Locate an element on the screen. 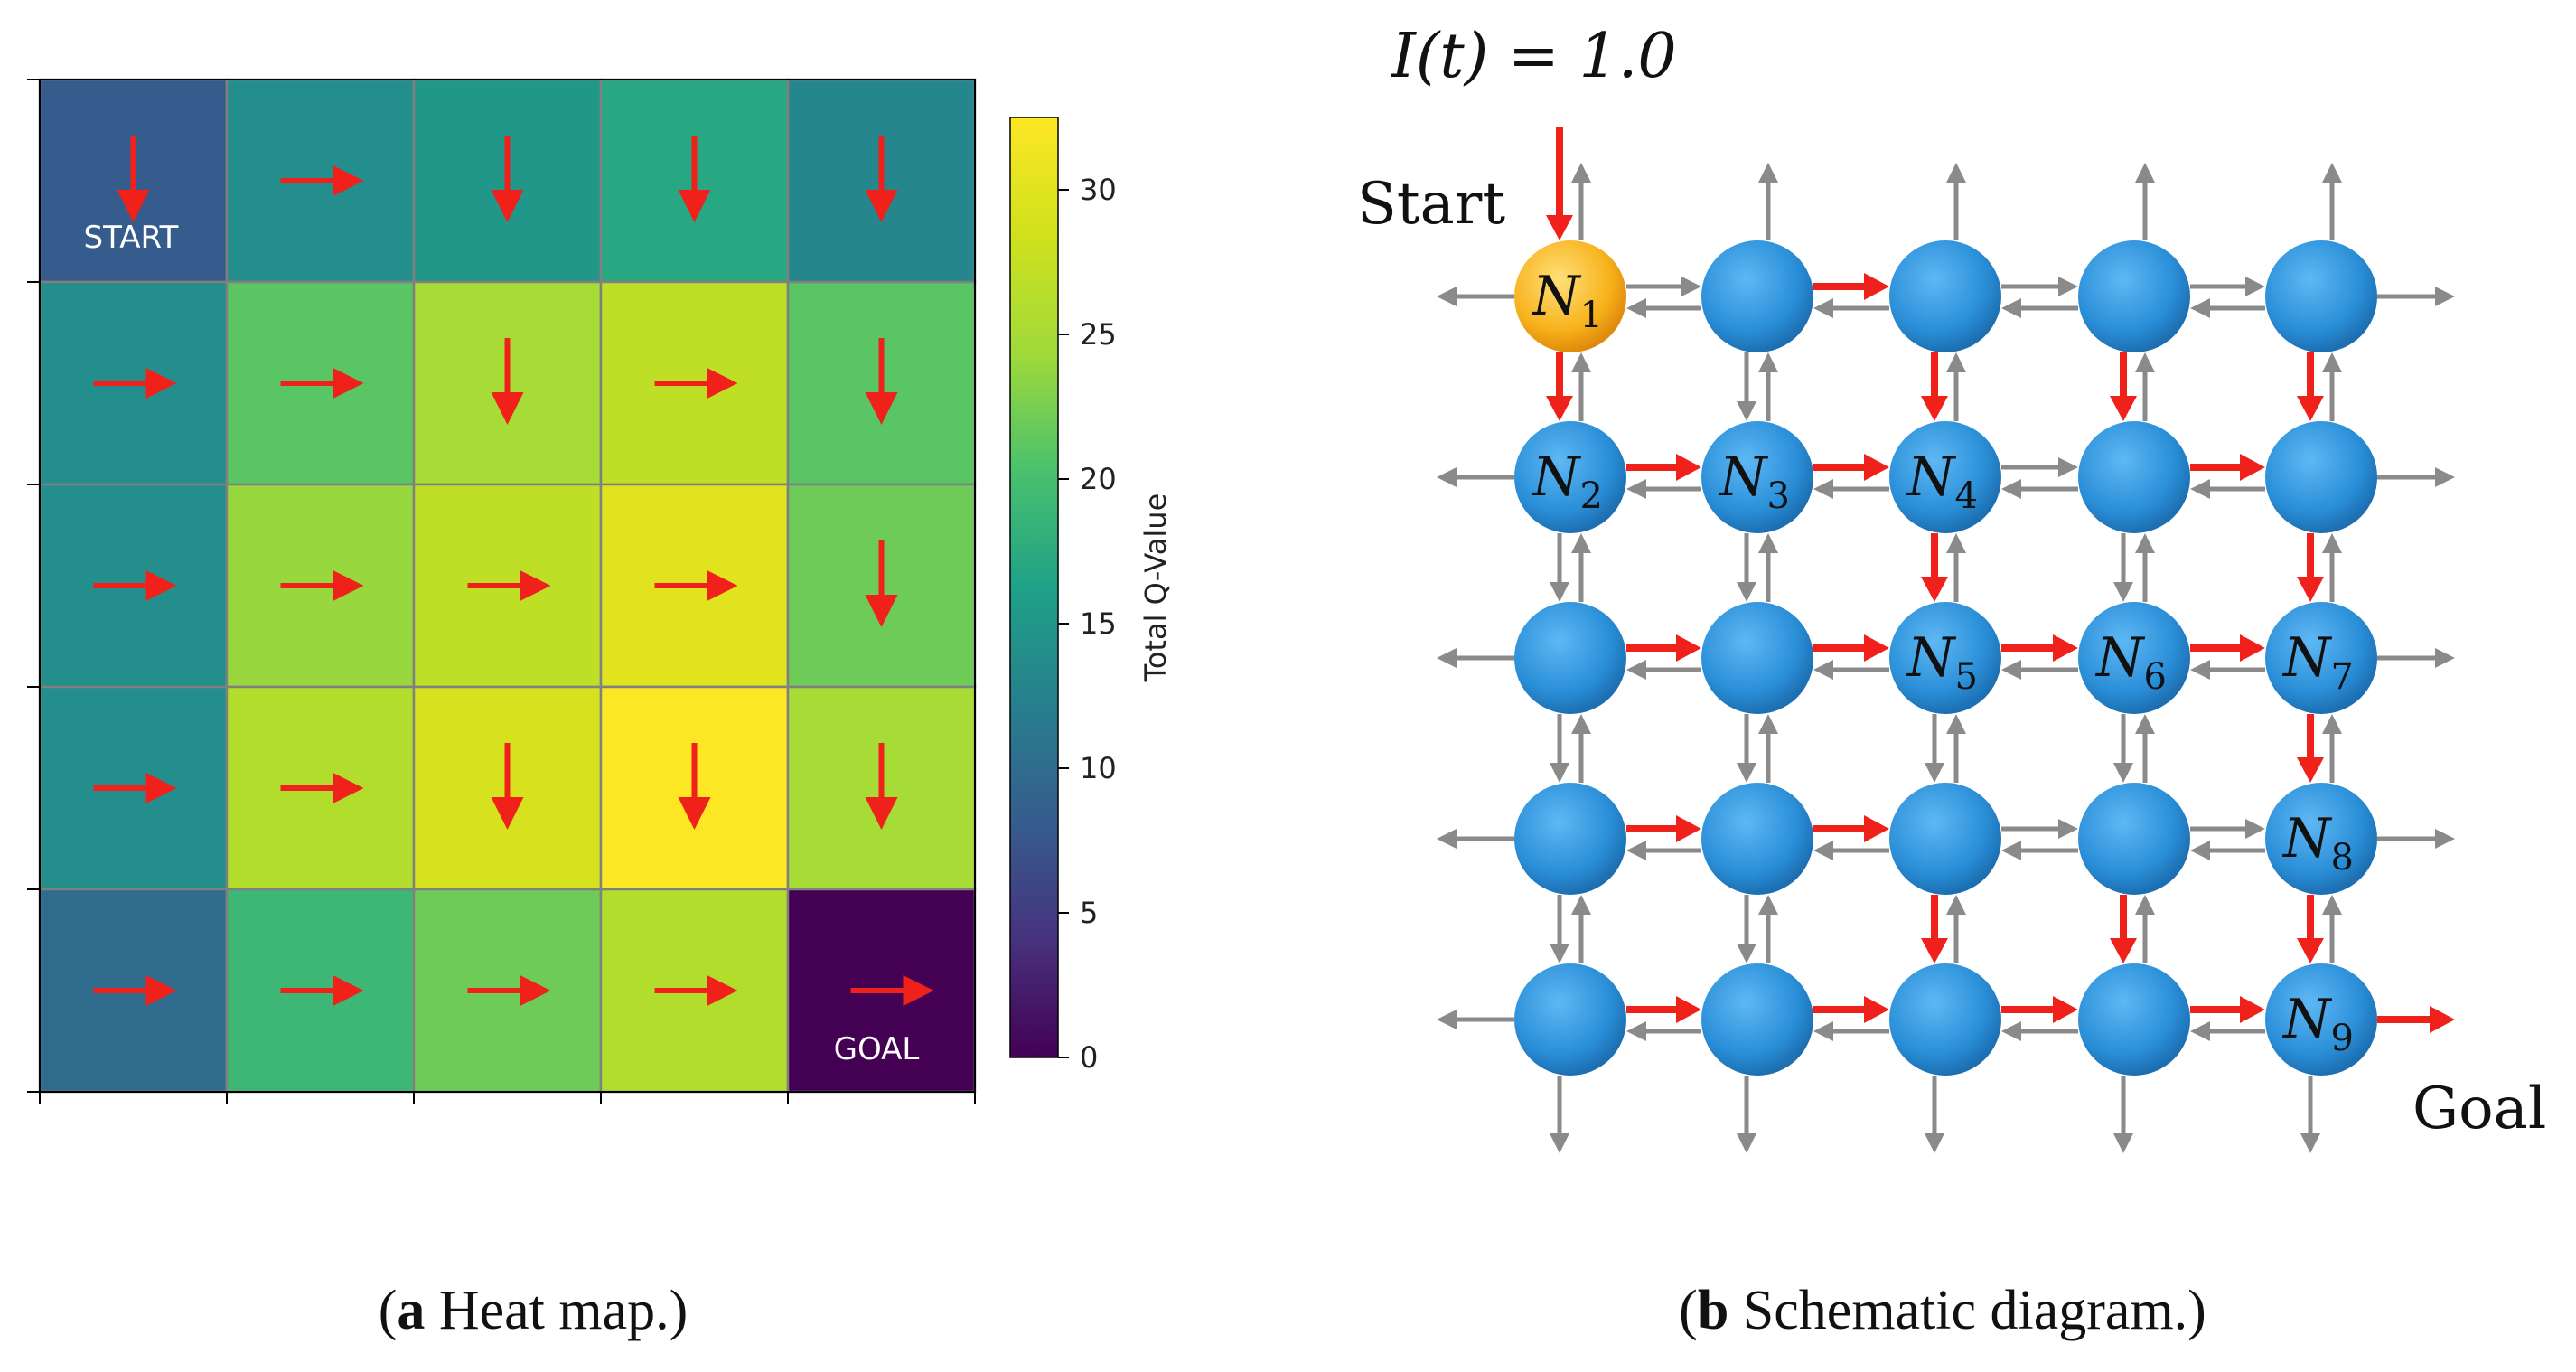  diagram-start-label: Start is located at coordinates (1431, 205).